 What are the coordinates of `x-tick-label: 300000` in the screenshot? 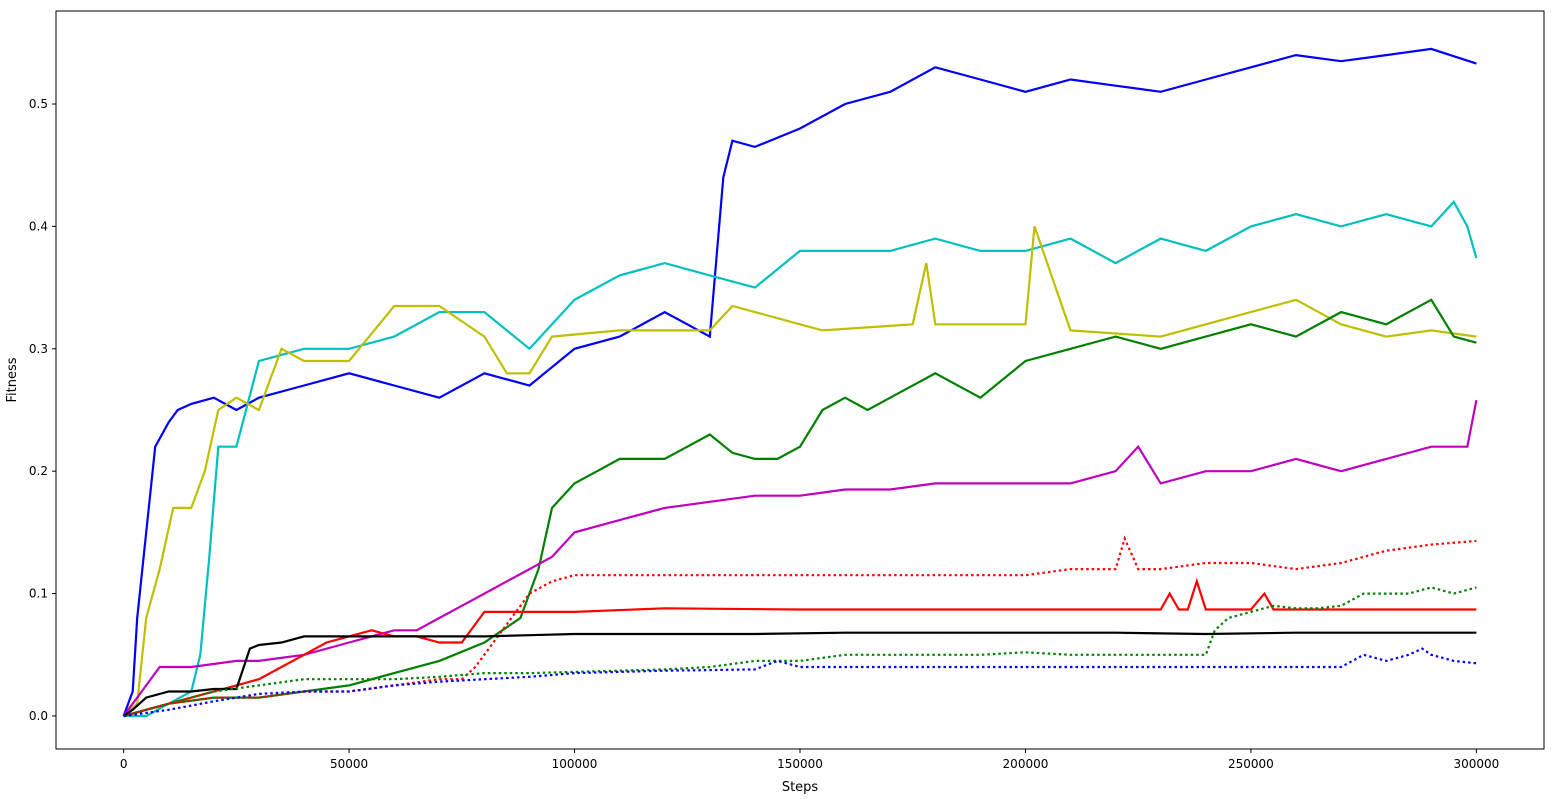 It's located at (1476, 764).